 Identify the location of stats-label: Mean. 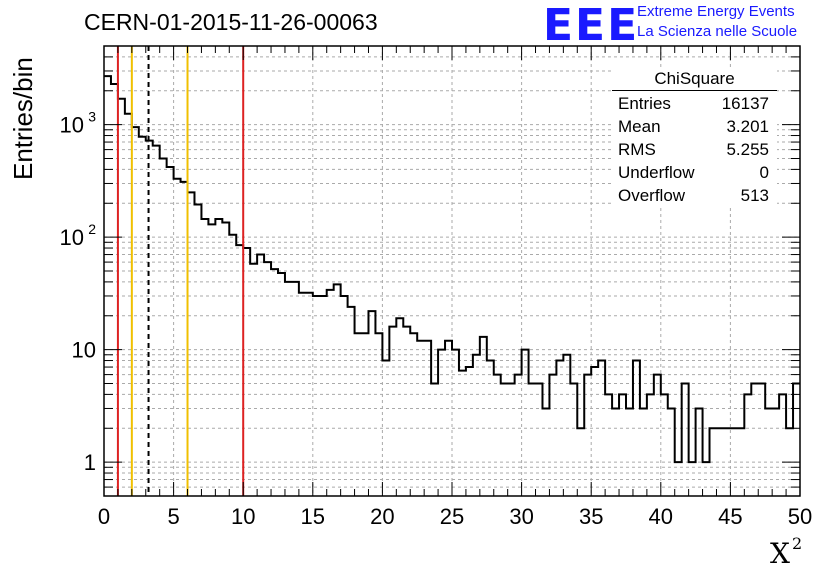
(639, 126).